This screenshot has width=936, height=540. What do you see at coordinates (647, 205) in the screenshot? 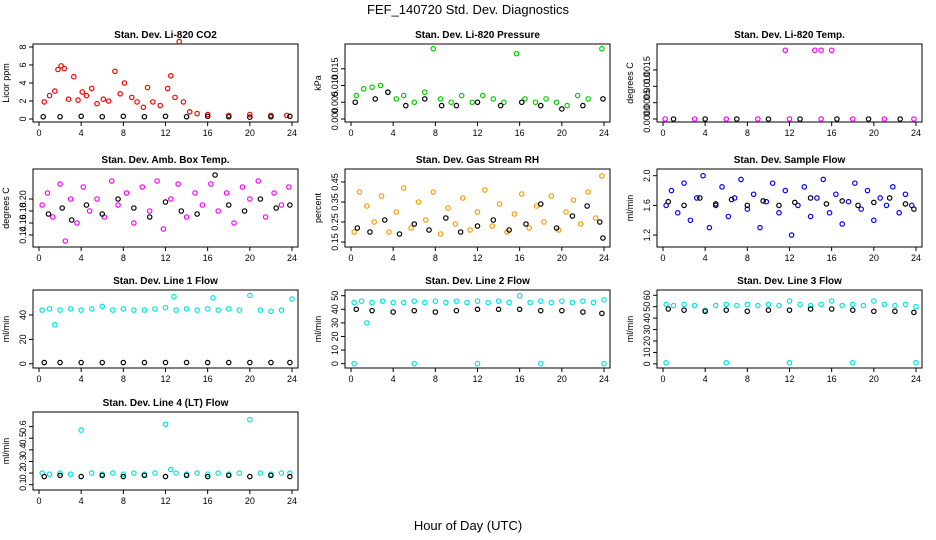
I see `y-tick-label: 1.6` at bounding box center [647, 205].